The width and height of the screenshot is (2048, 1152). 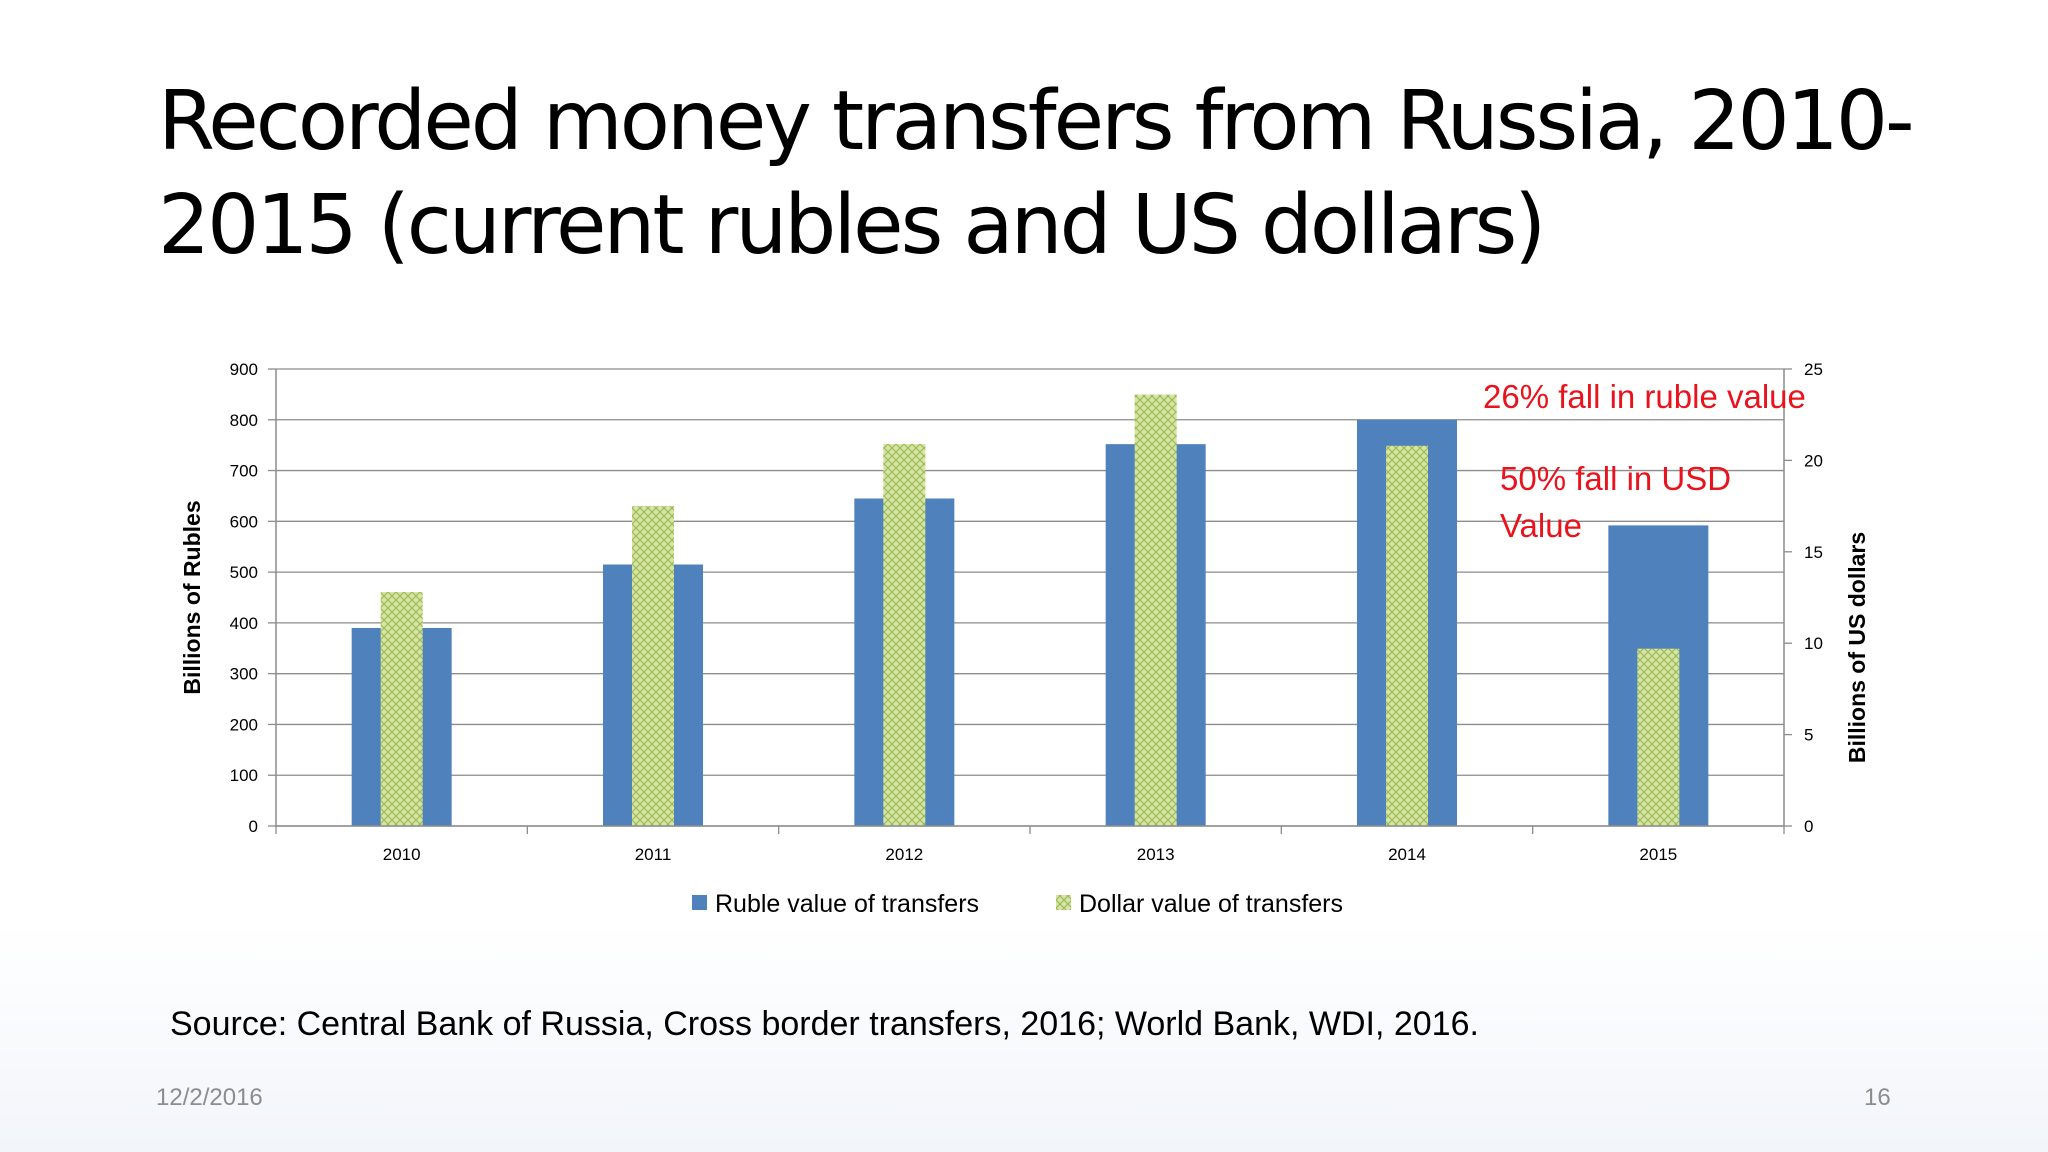 What do you see at coordinates (1658, 854) in the screenshot?
I see `x-tick-label: 2015` at bounding box center [1658, 854].